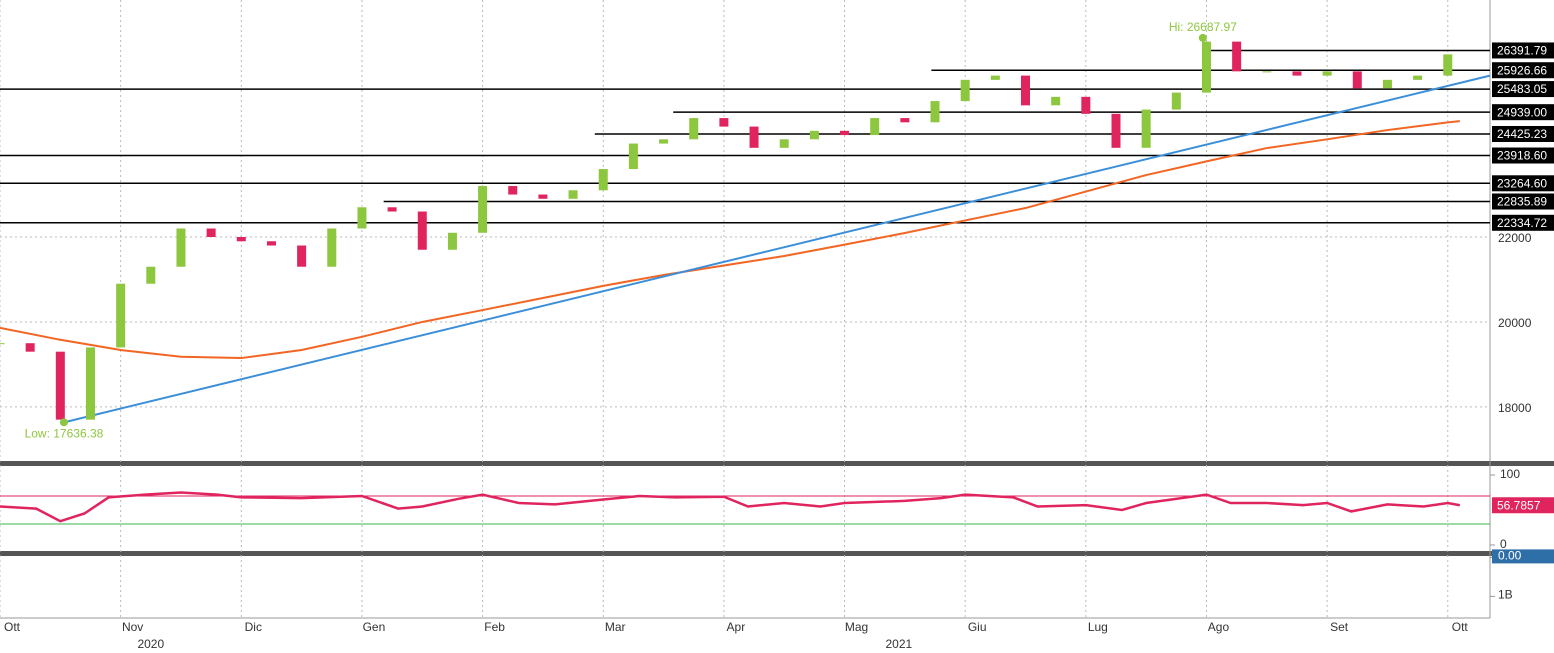  Describe the element at coordinates (1510, 474) in the screenshot. I see `rsi-tick-label: 100` at that location.